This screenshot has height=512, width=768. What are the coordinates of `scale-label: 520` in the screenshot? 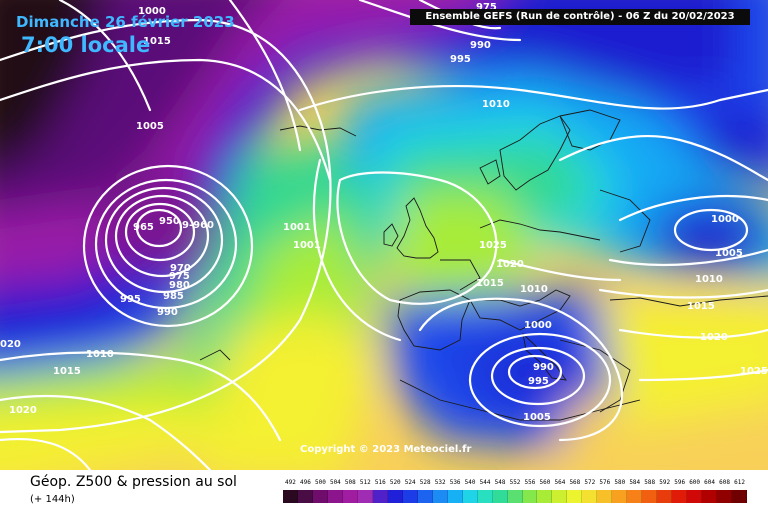 It's located at (395, 482).